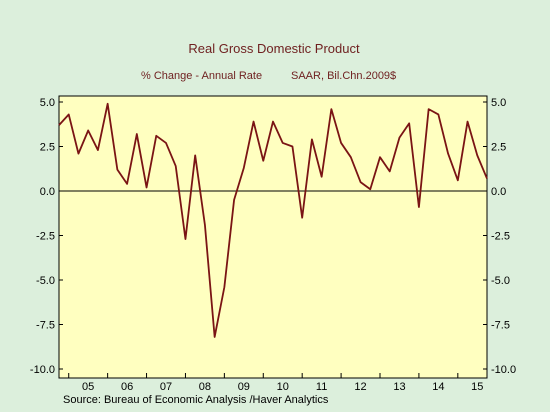 The height and width of the screenshot is (412, 550). What do you see at coordinates (127, 387) in the screenshot?
I see `x-tick-label: 06` at bounding box center [127, 387].